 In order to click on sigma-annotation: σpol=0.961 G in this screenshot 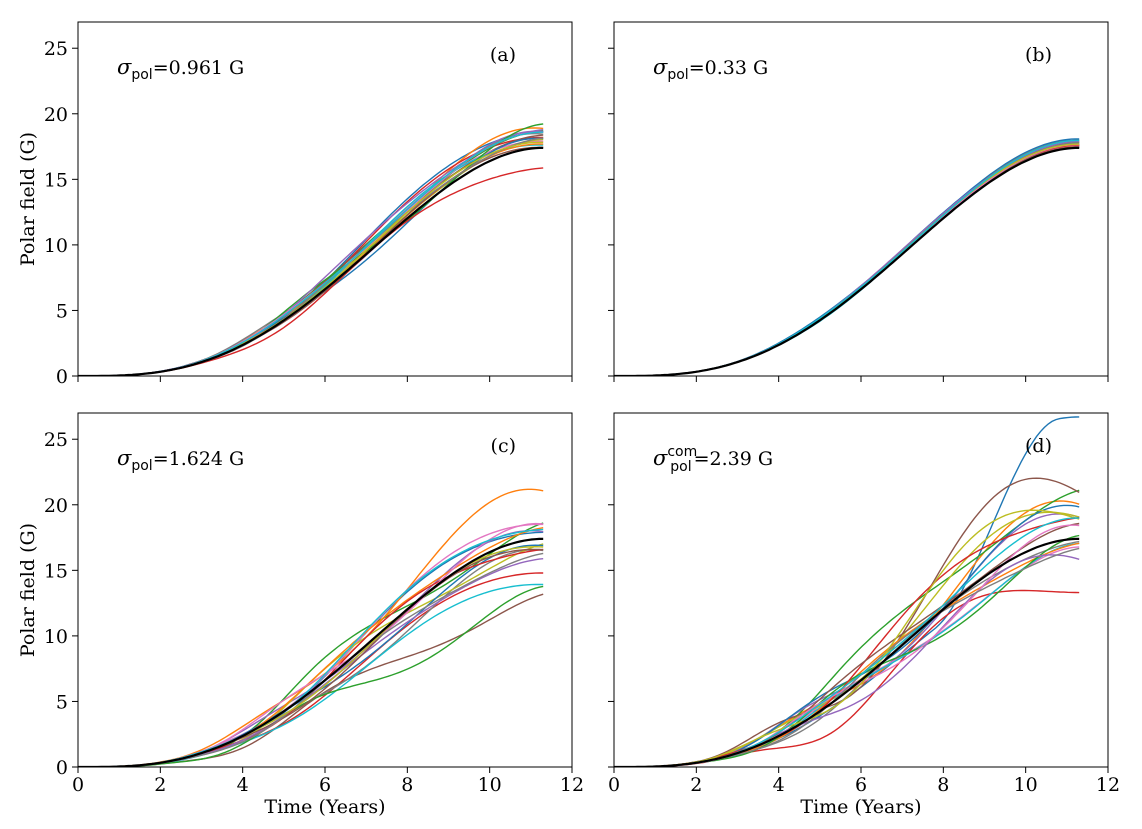, I will do `click(180, 69)`.